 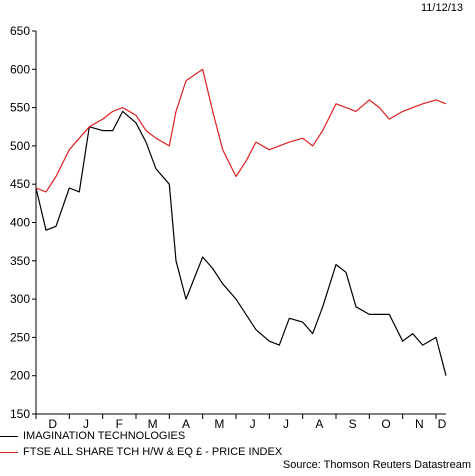 What do you see at coordinates (441, 8) in the screenshot?
I see `chart-date: 11/12/13` at bounding box center [441, 8].